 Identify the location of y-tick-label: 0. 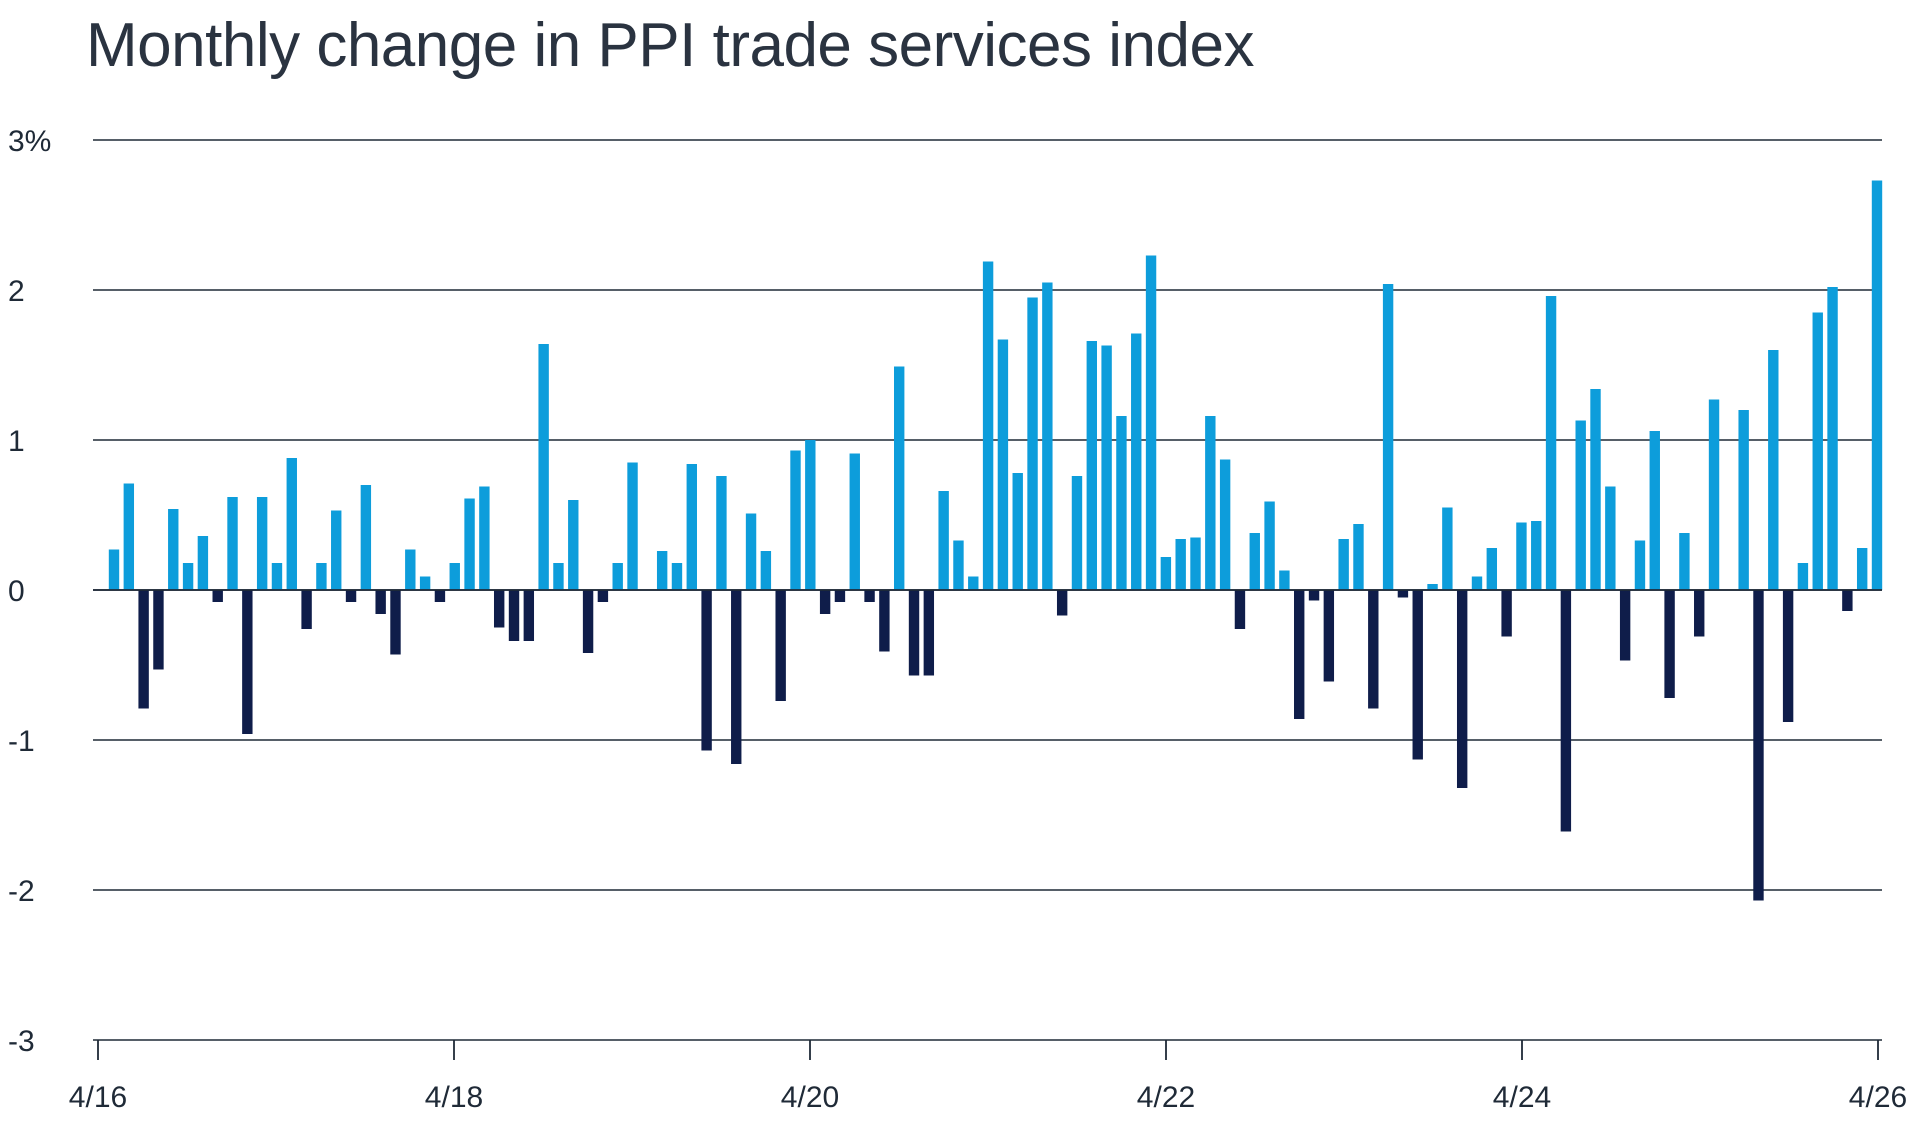
(16, 591).